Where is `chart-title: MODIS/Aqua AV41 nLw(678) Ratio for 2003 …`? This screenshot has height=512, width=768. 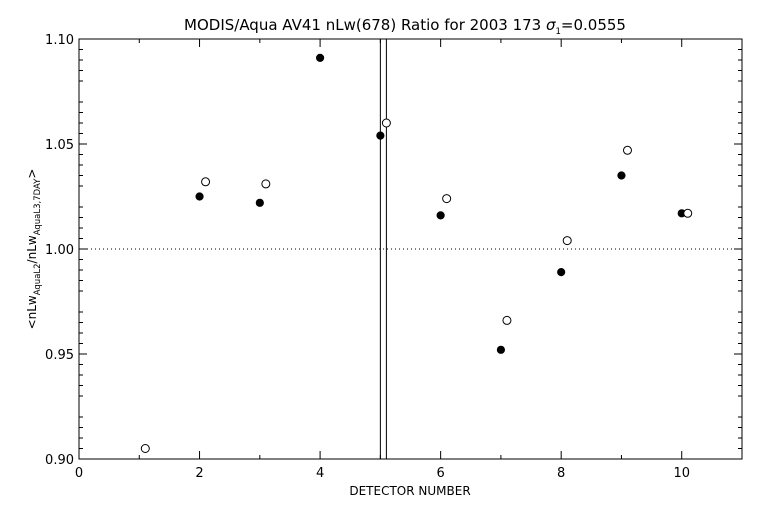 chart-title: MODIS/Aqua AV41 nLw(678) Ratio for 2003 … is located at coordinates (405, 26).